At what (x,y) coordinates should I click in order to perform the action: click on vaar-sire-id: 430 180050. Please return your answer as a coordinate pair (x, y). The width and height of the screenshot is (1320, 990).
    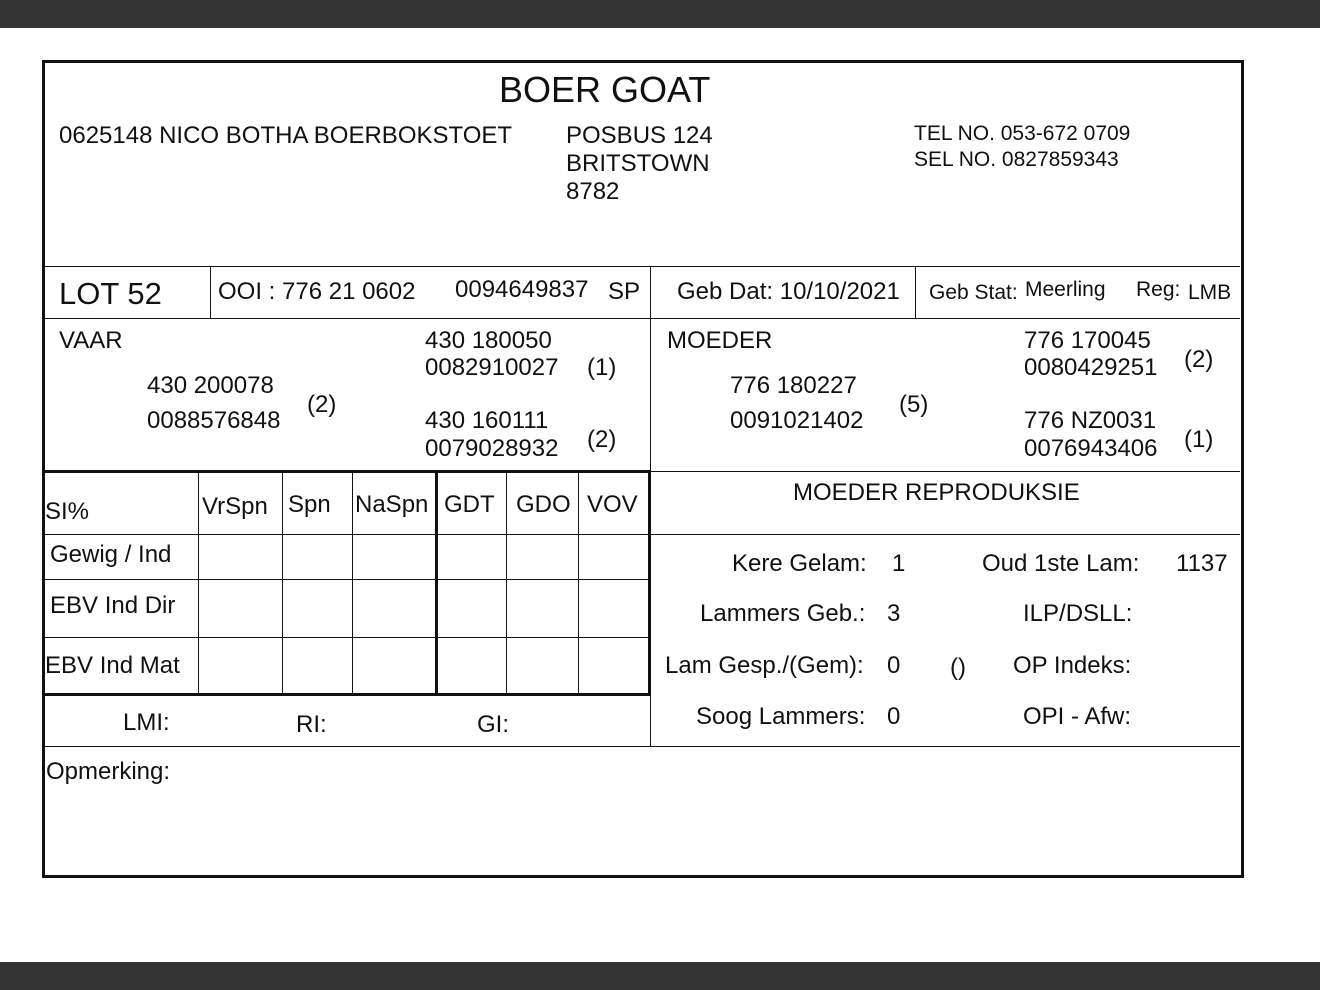
    Looking at the image, I should click on (488, 340).